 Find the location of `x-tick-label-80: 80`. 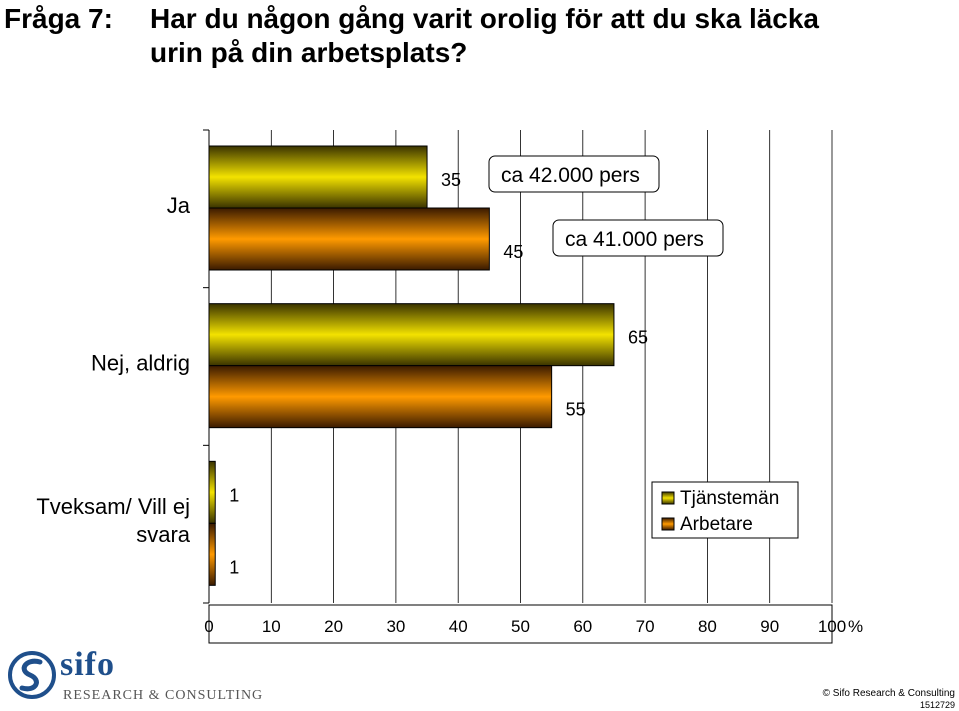

x-tick-label-80: 80 is located at coordinates (707, 626).